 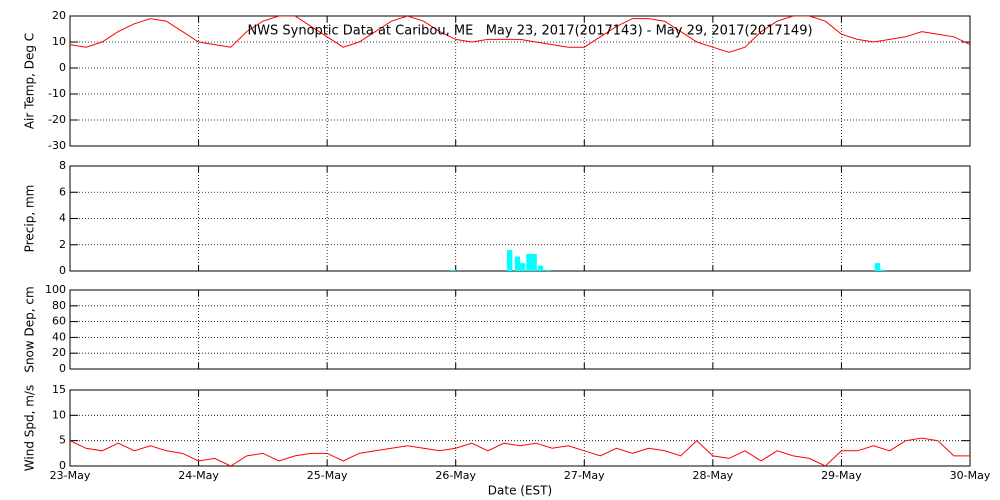 I want to click on y-axis-label: Wind Spd, m/s, so click(x=30, y=428).